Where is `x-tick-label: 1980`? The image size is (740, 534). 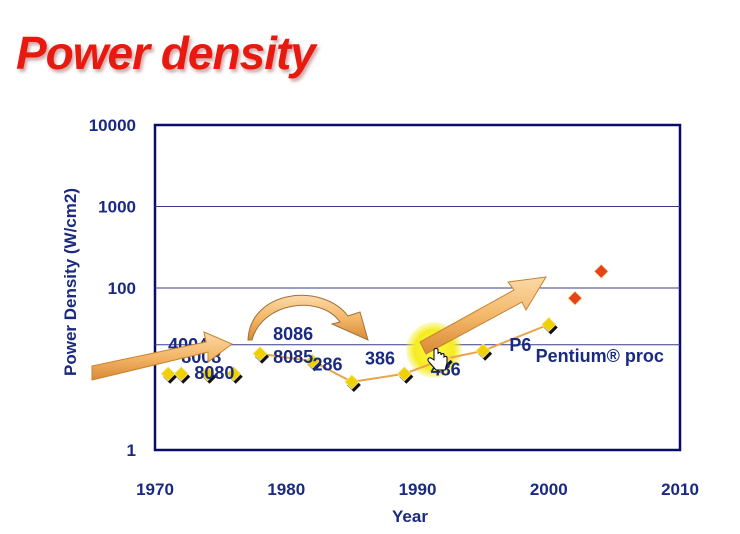 x-tick-label: 1980 is located at coordinates (286, 489).